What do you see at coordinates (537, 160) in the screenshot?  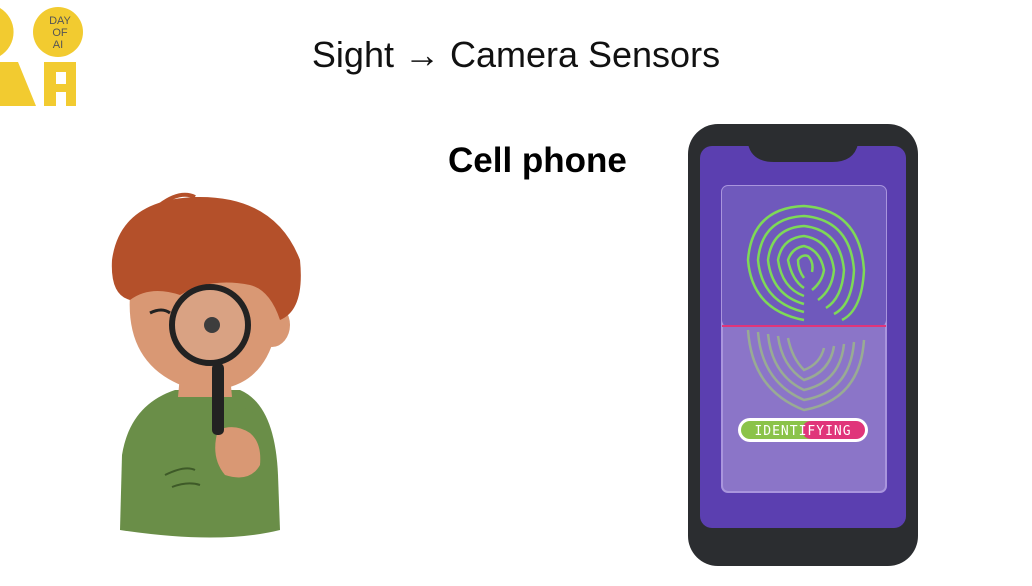 I see `slide-subtitle: Cell phone` at bounding box center [537, 160].